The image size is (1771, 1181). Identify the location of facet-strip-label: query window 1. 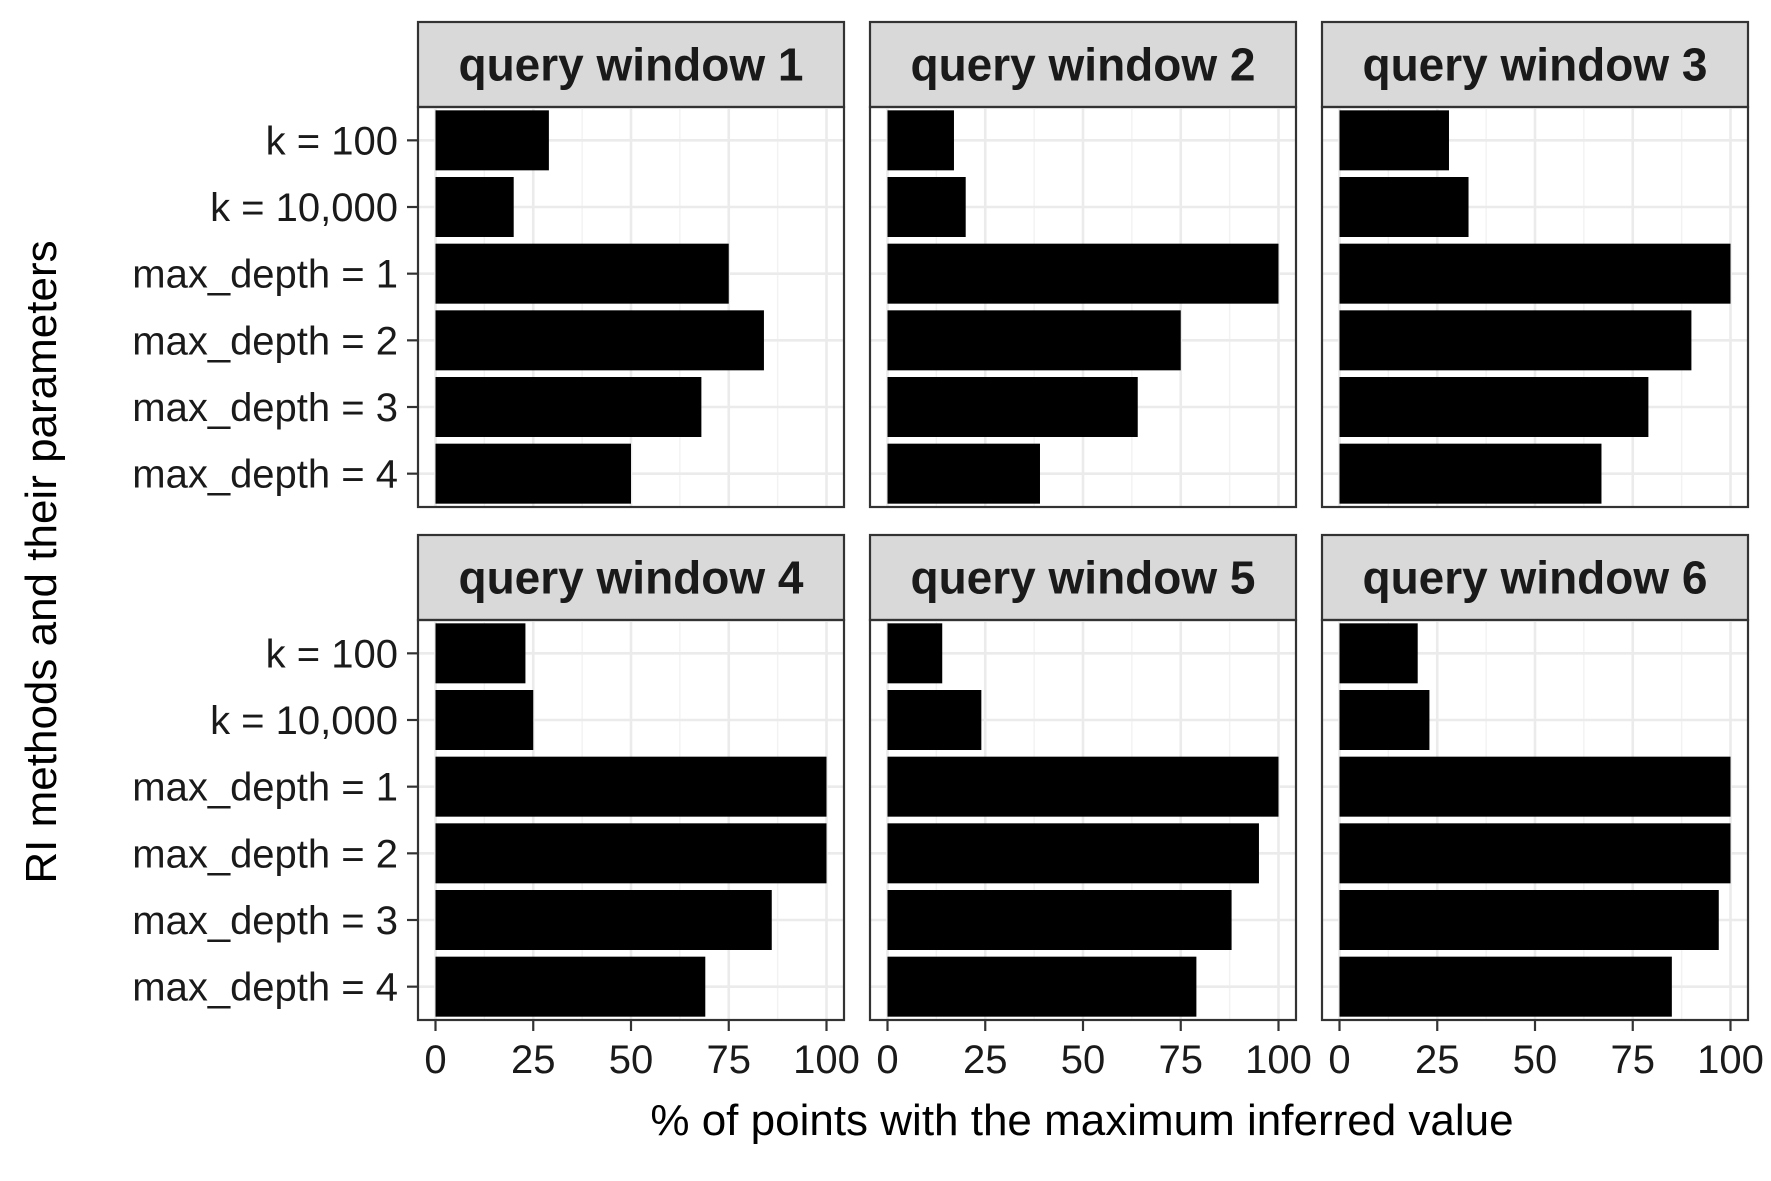
(630, 65).